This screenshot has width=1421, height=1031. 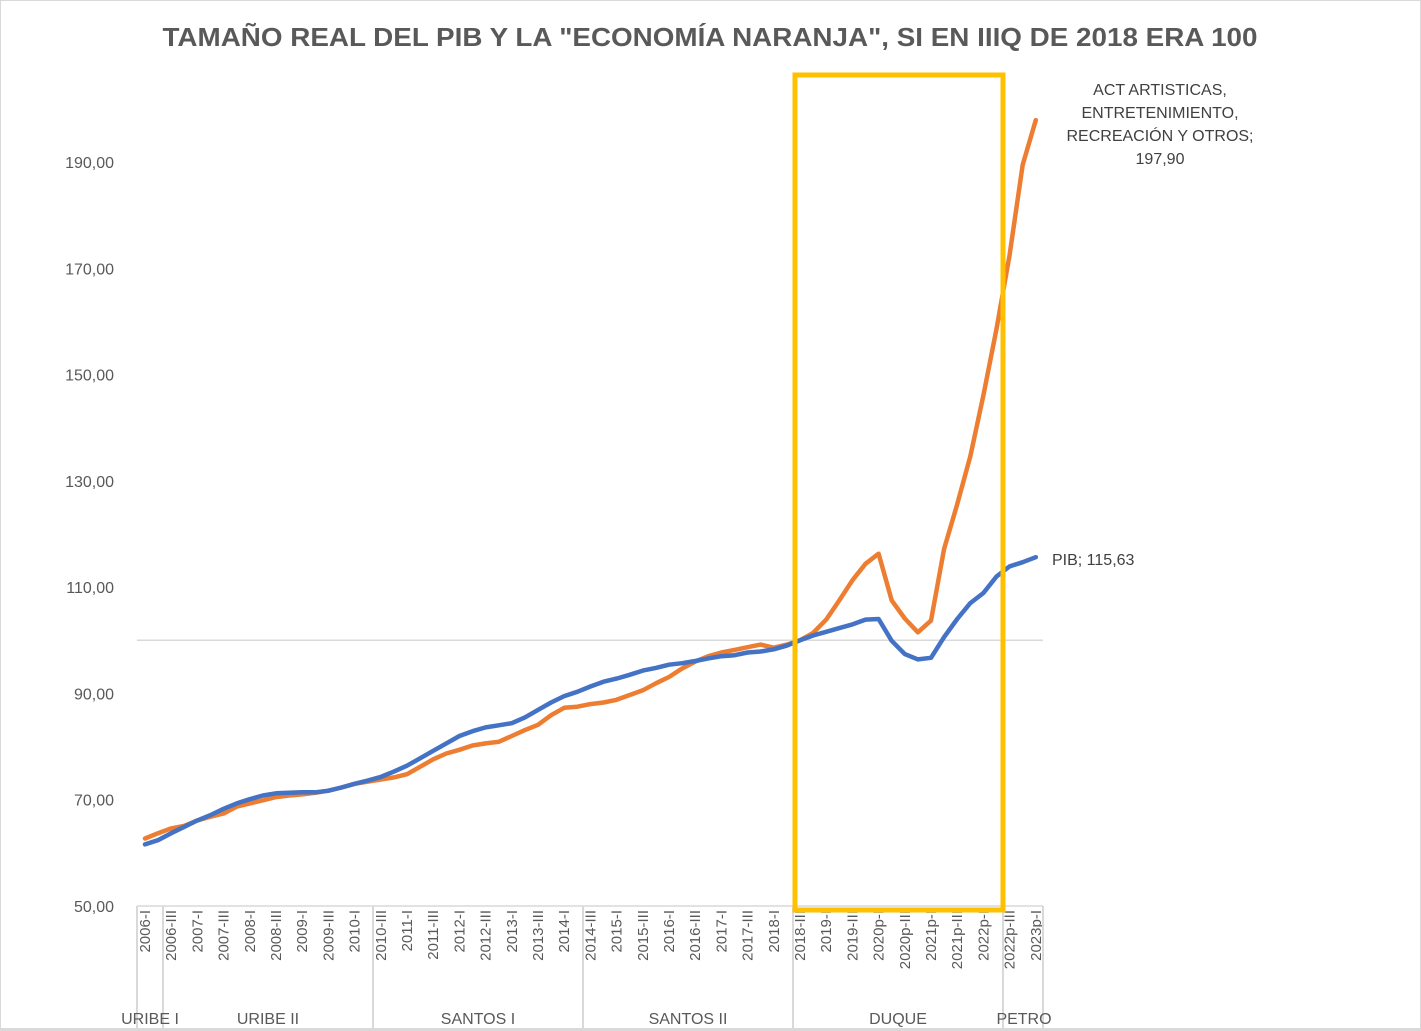 I want to click on x-tick-label: 2017-I, so click(x=721, y=931).